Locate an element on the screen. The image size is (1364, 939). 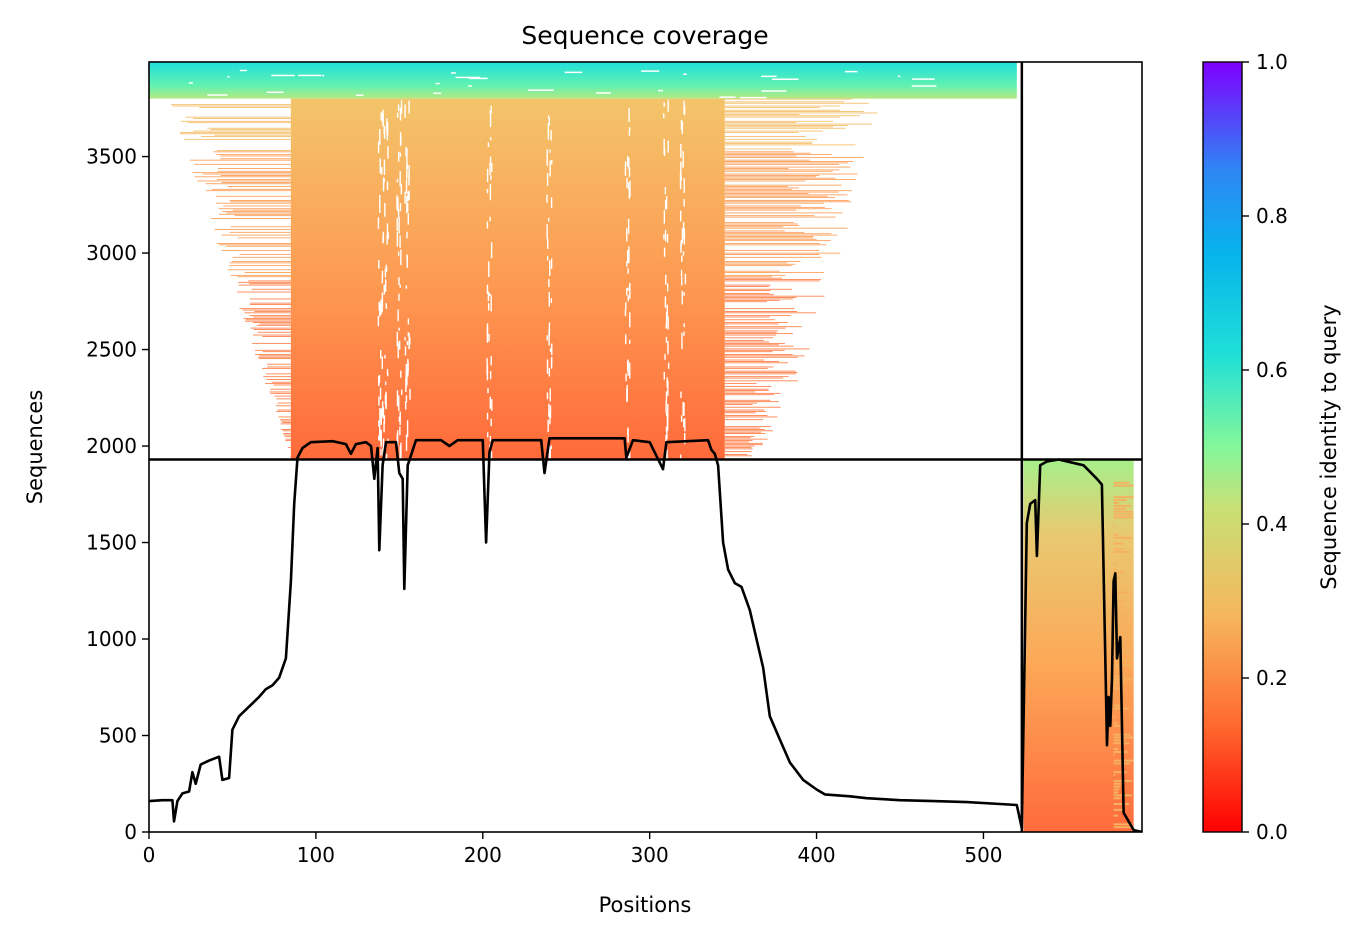
colorbar-tick-label: 0.4 is located at coordinates (1272, 524).